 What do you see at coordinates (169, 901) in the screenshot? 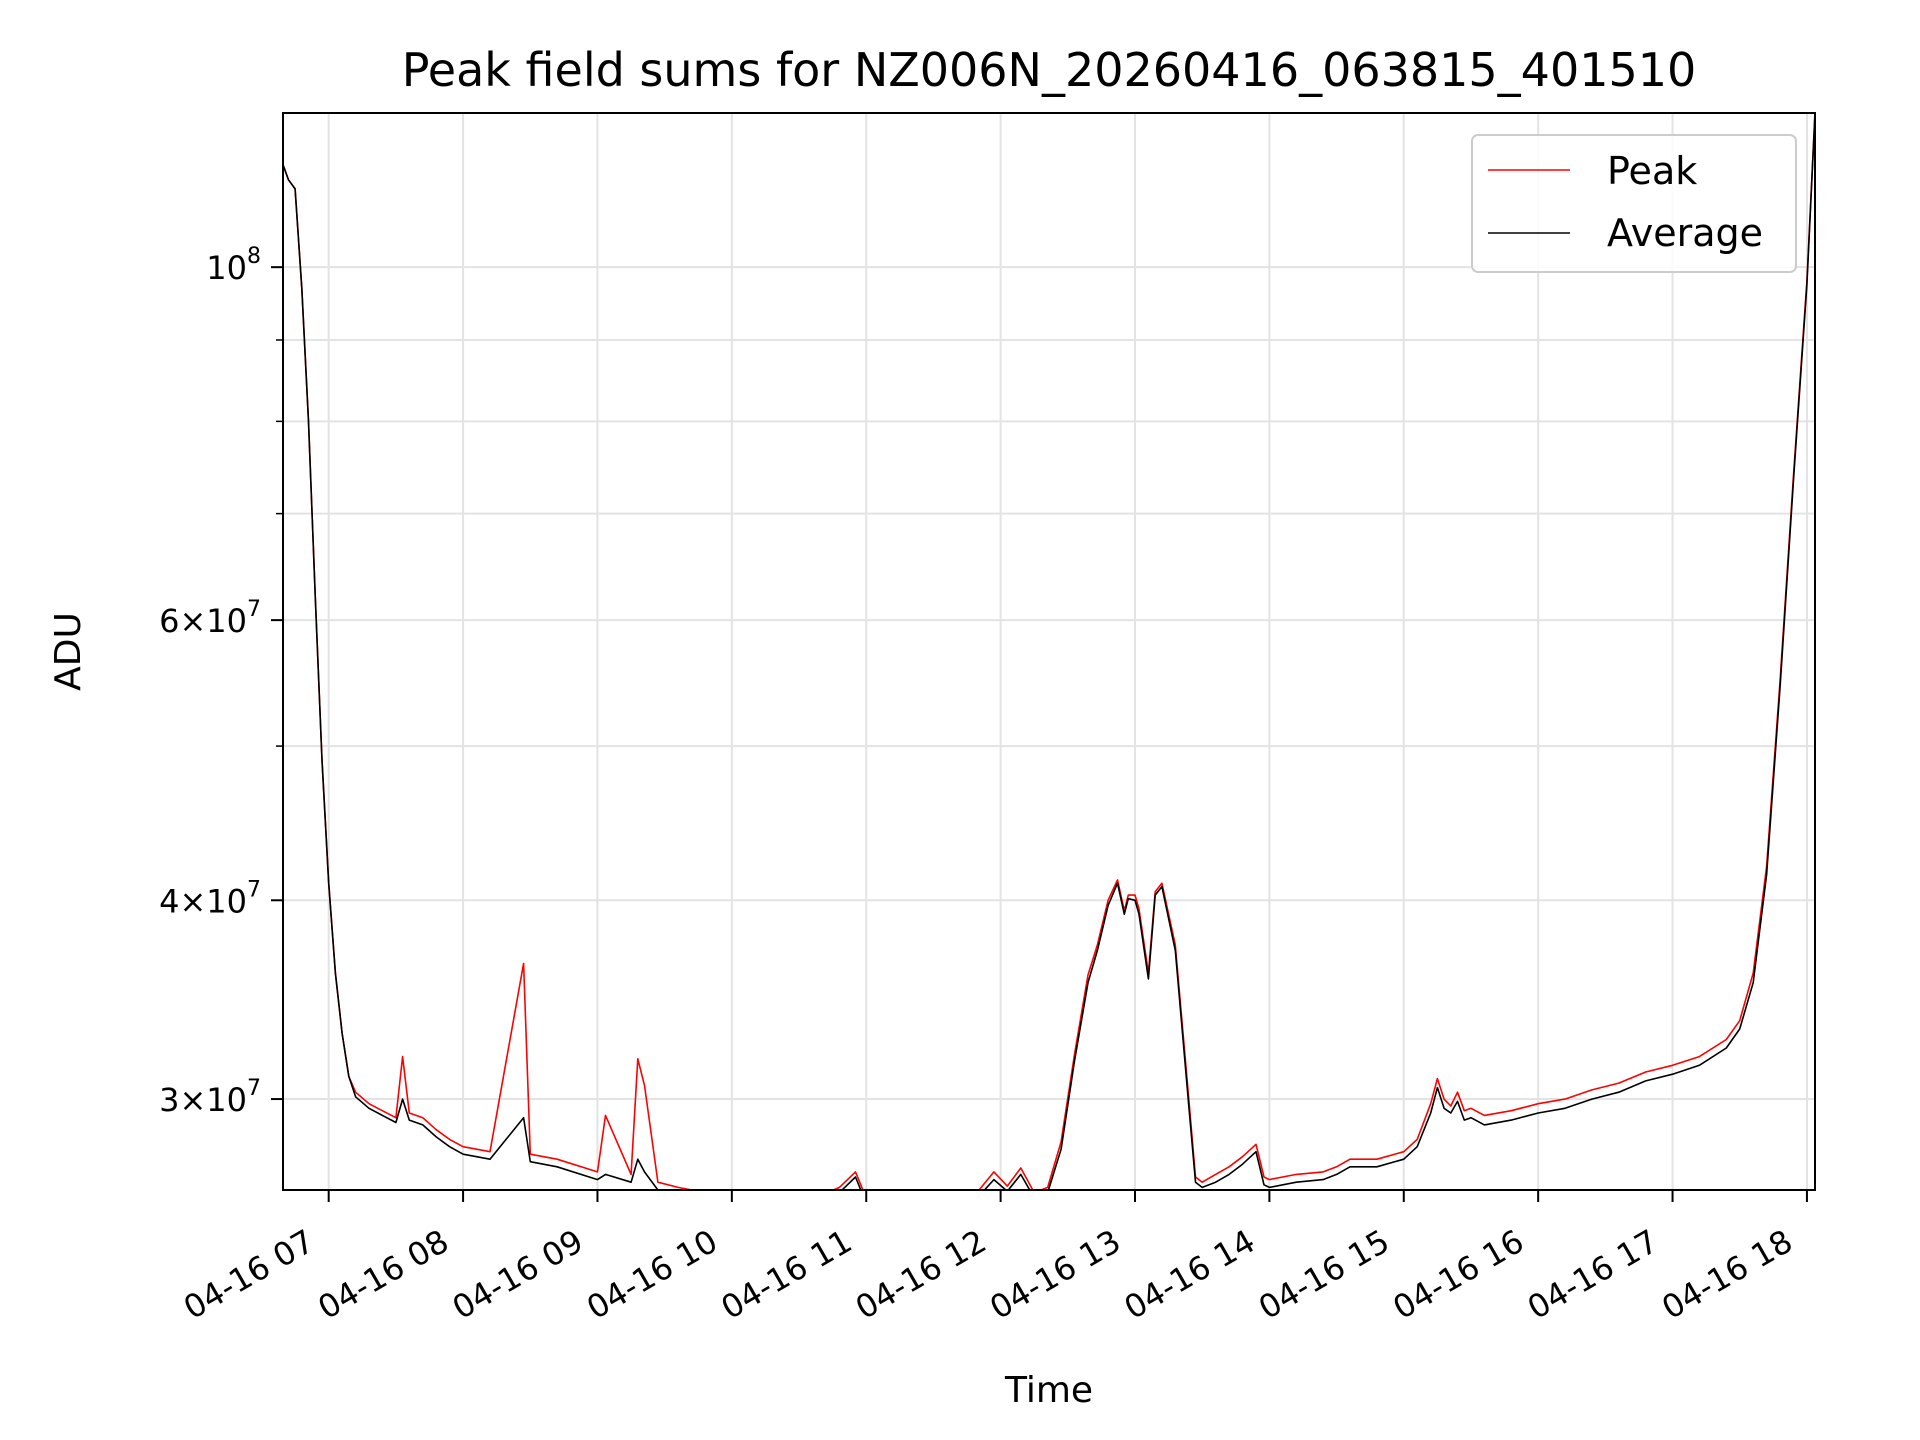
I see `y-tick-mantissa: 4` at bounding box center [169, 901].